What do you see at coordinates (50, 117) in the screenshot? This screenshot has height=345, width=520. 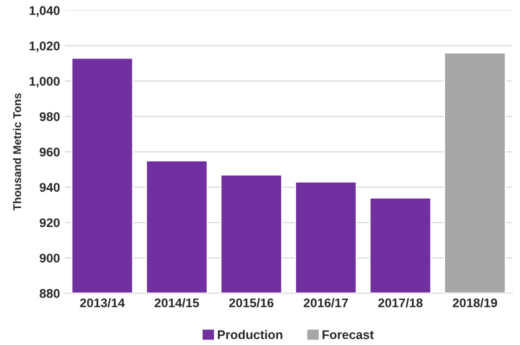 I see `y-tick-label: 980` at bounding box center [50, 117].